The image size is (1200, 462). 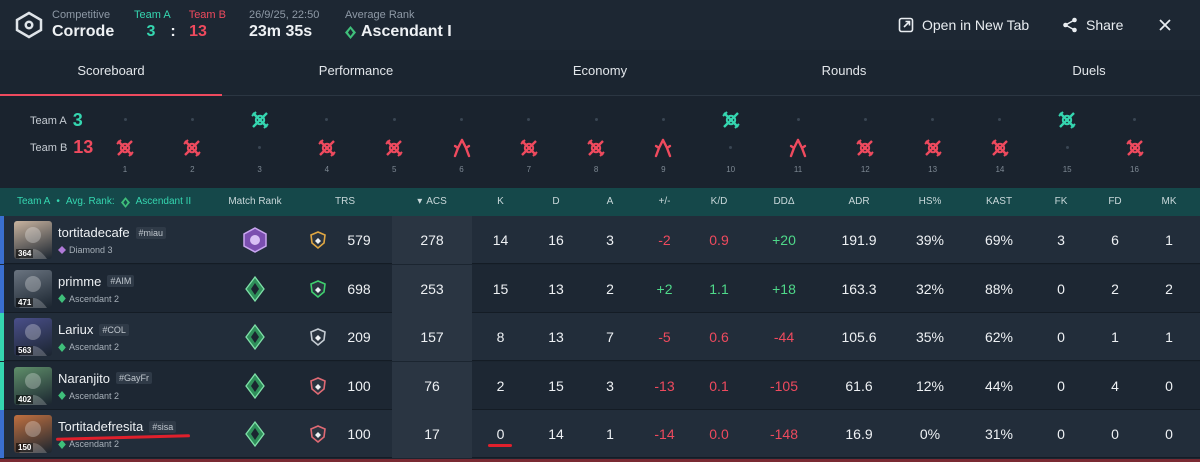 What do you see at coordinates (784, 201) in the screenshot?
I see `col-dd-delta: DDΔ` at bounding box center [784, 201].